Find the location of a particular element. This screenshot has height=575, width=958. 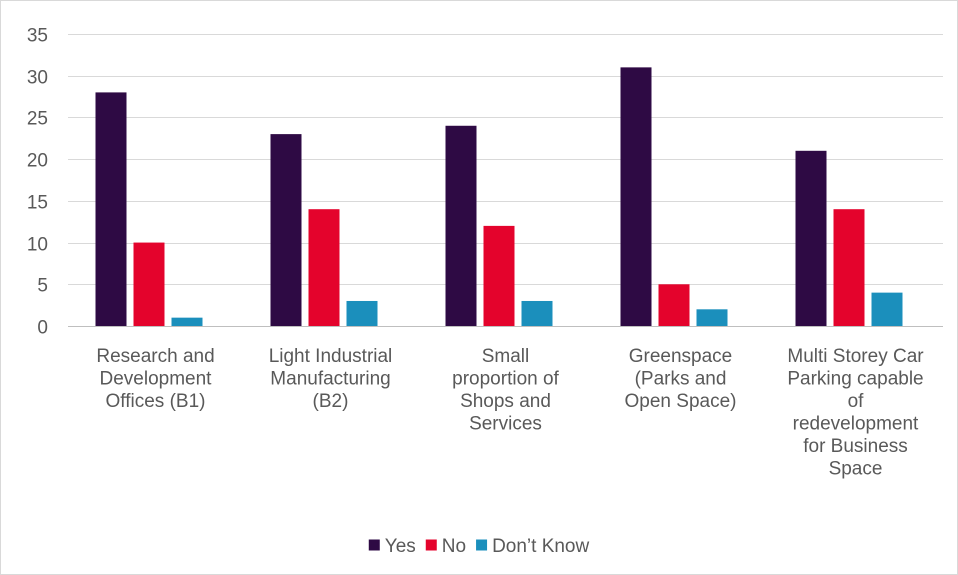

y-tick-label: 5 is located at coordinates (42, 286).